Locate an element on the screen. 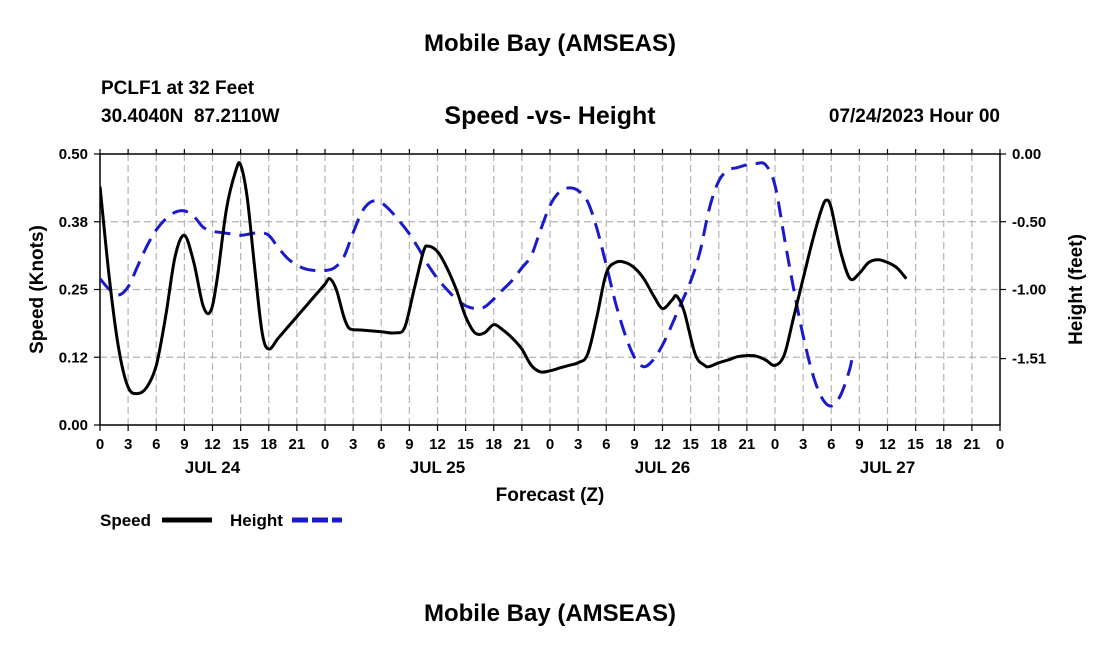  y-left-tick-label: 0.25 is located at coordinates (73, 290).